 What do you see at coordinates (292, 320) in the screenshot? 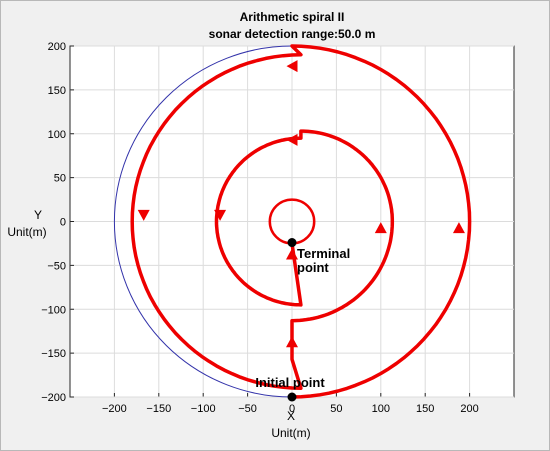
I see `marker-layer` at bounding box center [292, 320].